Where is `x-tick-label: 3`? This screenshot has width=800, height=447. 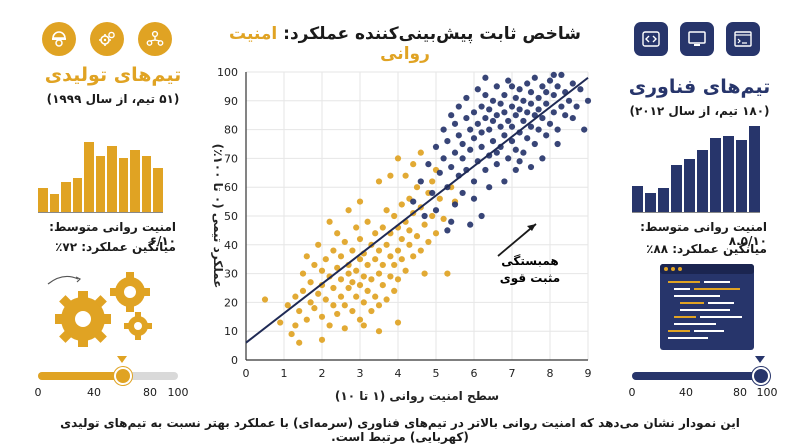
x-tick-label: 3 is located at coordinates (360, 373).